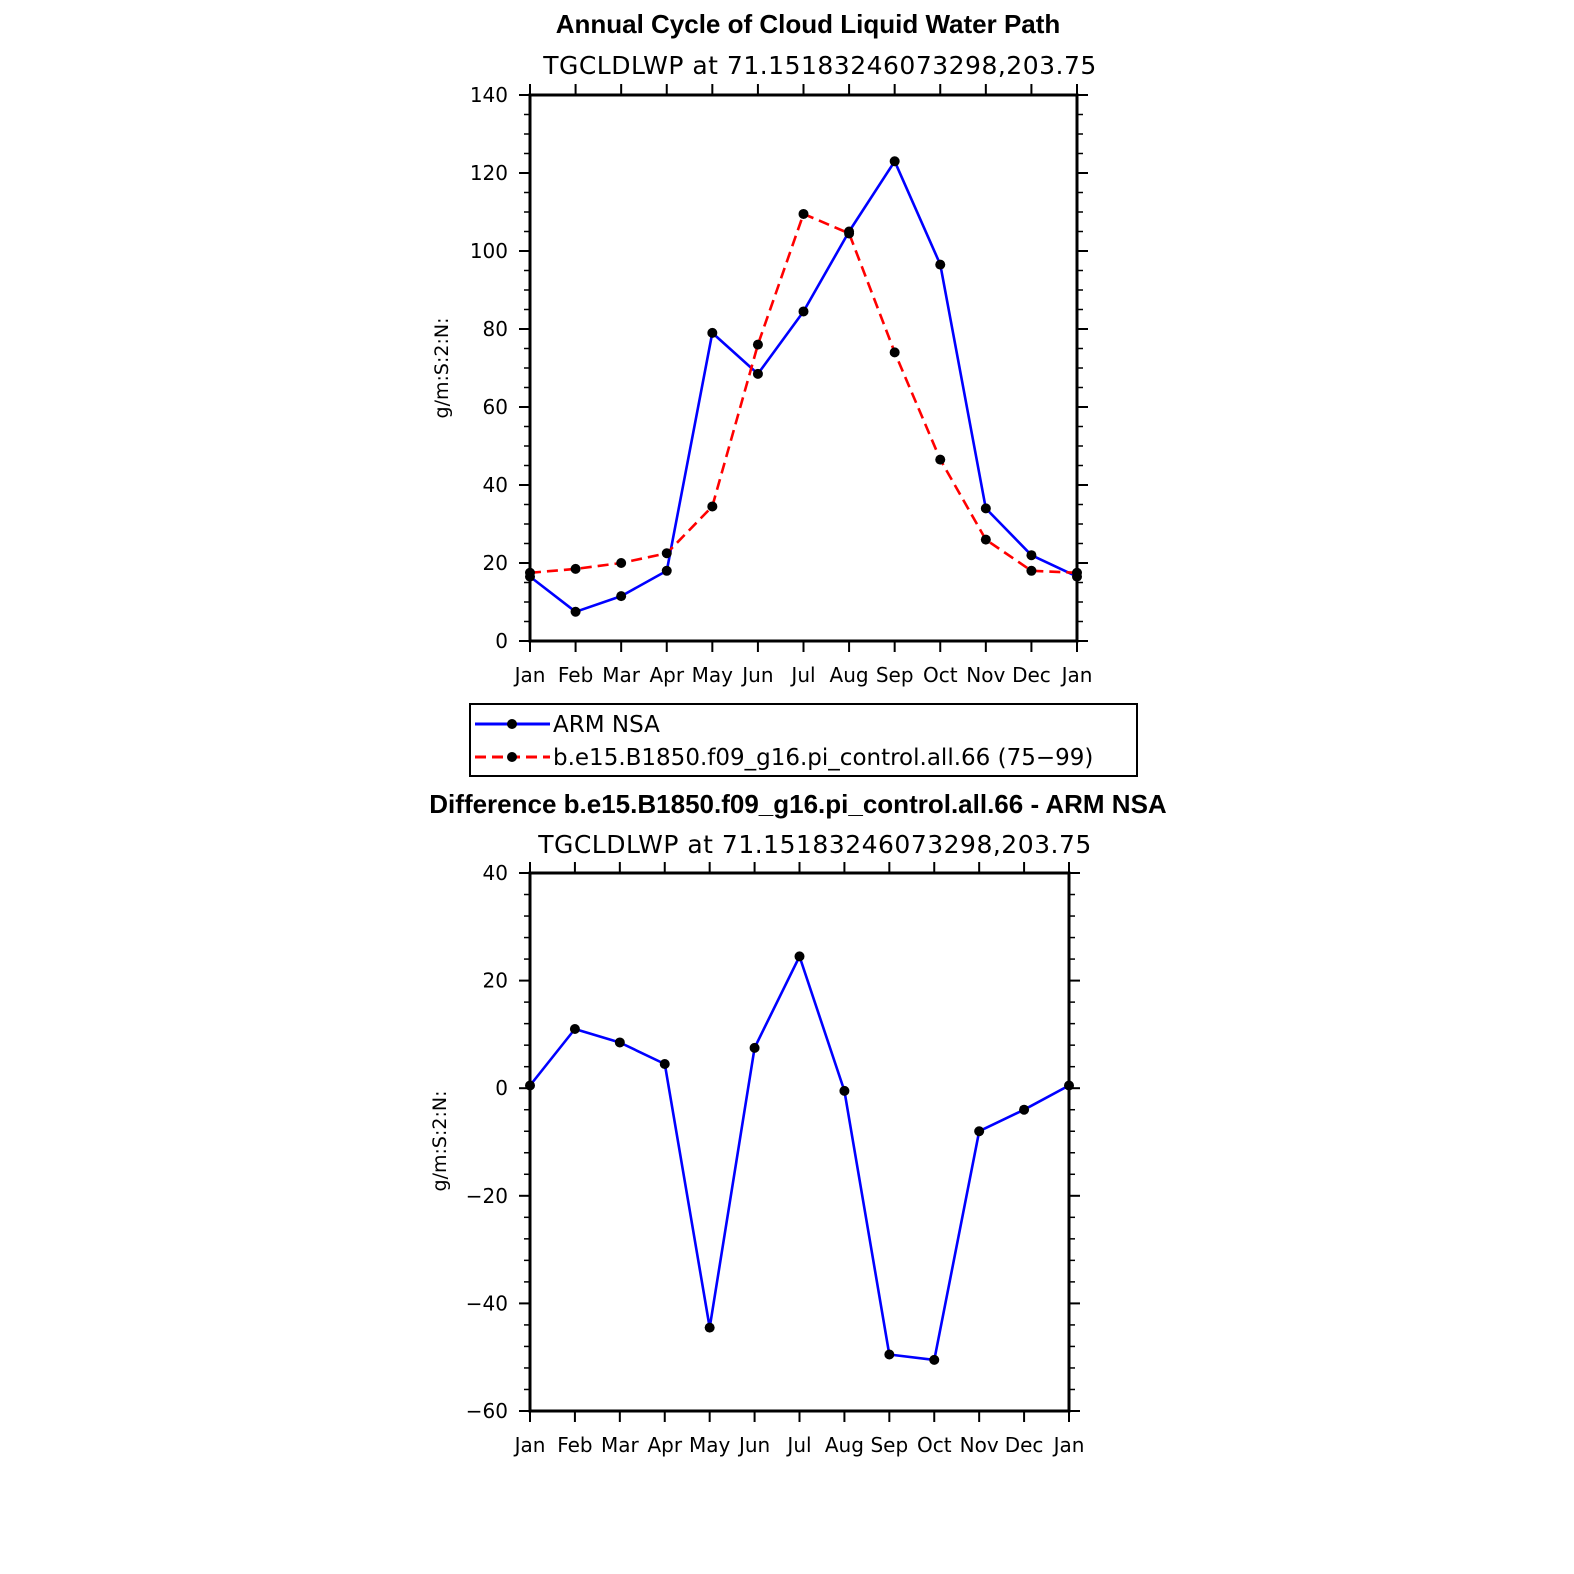 The image size is (1574, 1574). Describe the element at coordinates (487, 1411) in the screenshot. I see `y-tick-label: −60` at that location.